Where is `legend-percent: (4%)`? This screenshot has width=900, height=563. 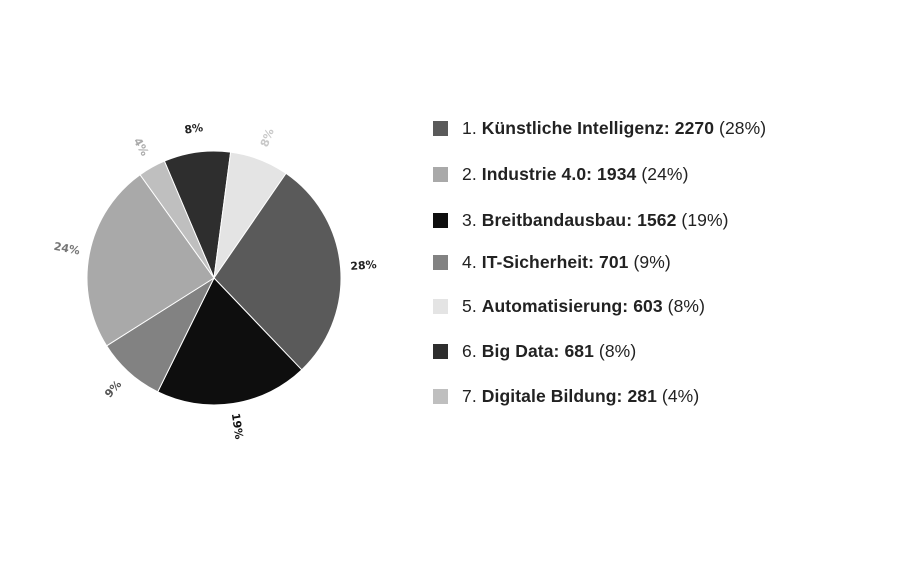 legend-percent: (4%) is located at coordinates (680, 396).